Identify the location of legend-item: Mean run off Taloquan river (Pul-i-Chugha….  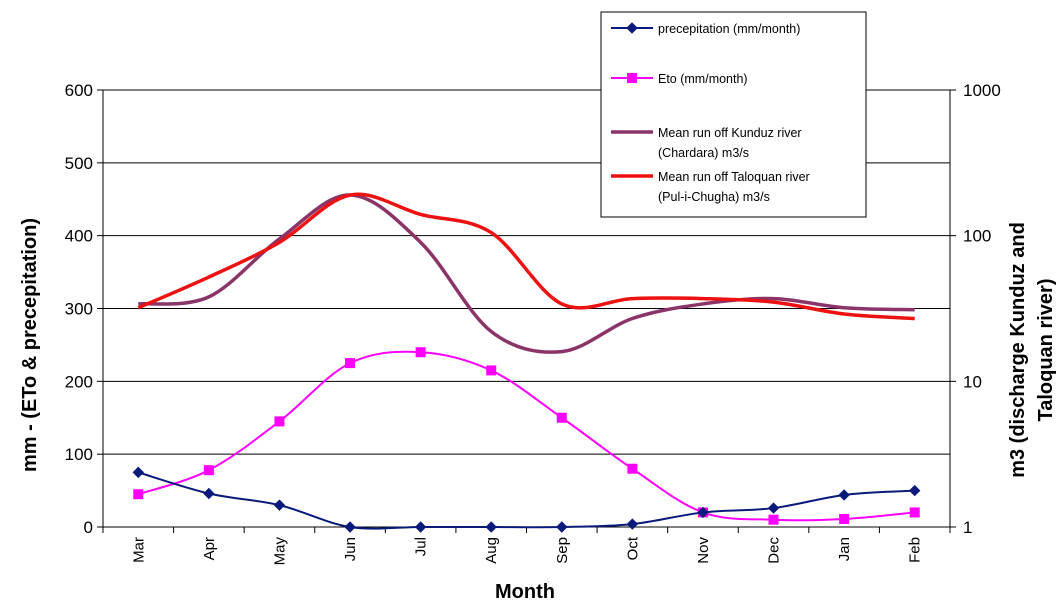
(710, 187).